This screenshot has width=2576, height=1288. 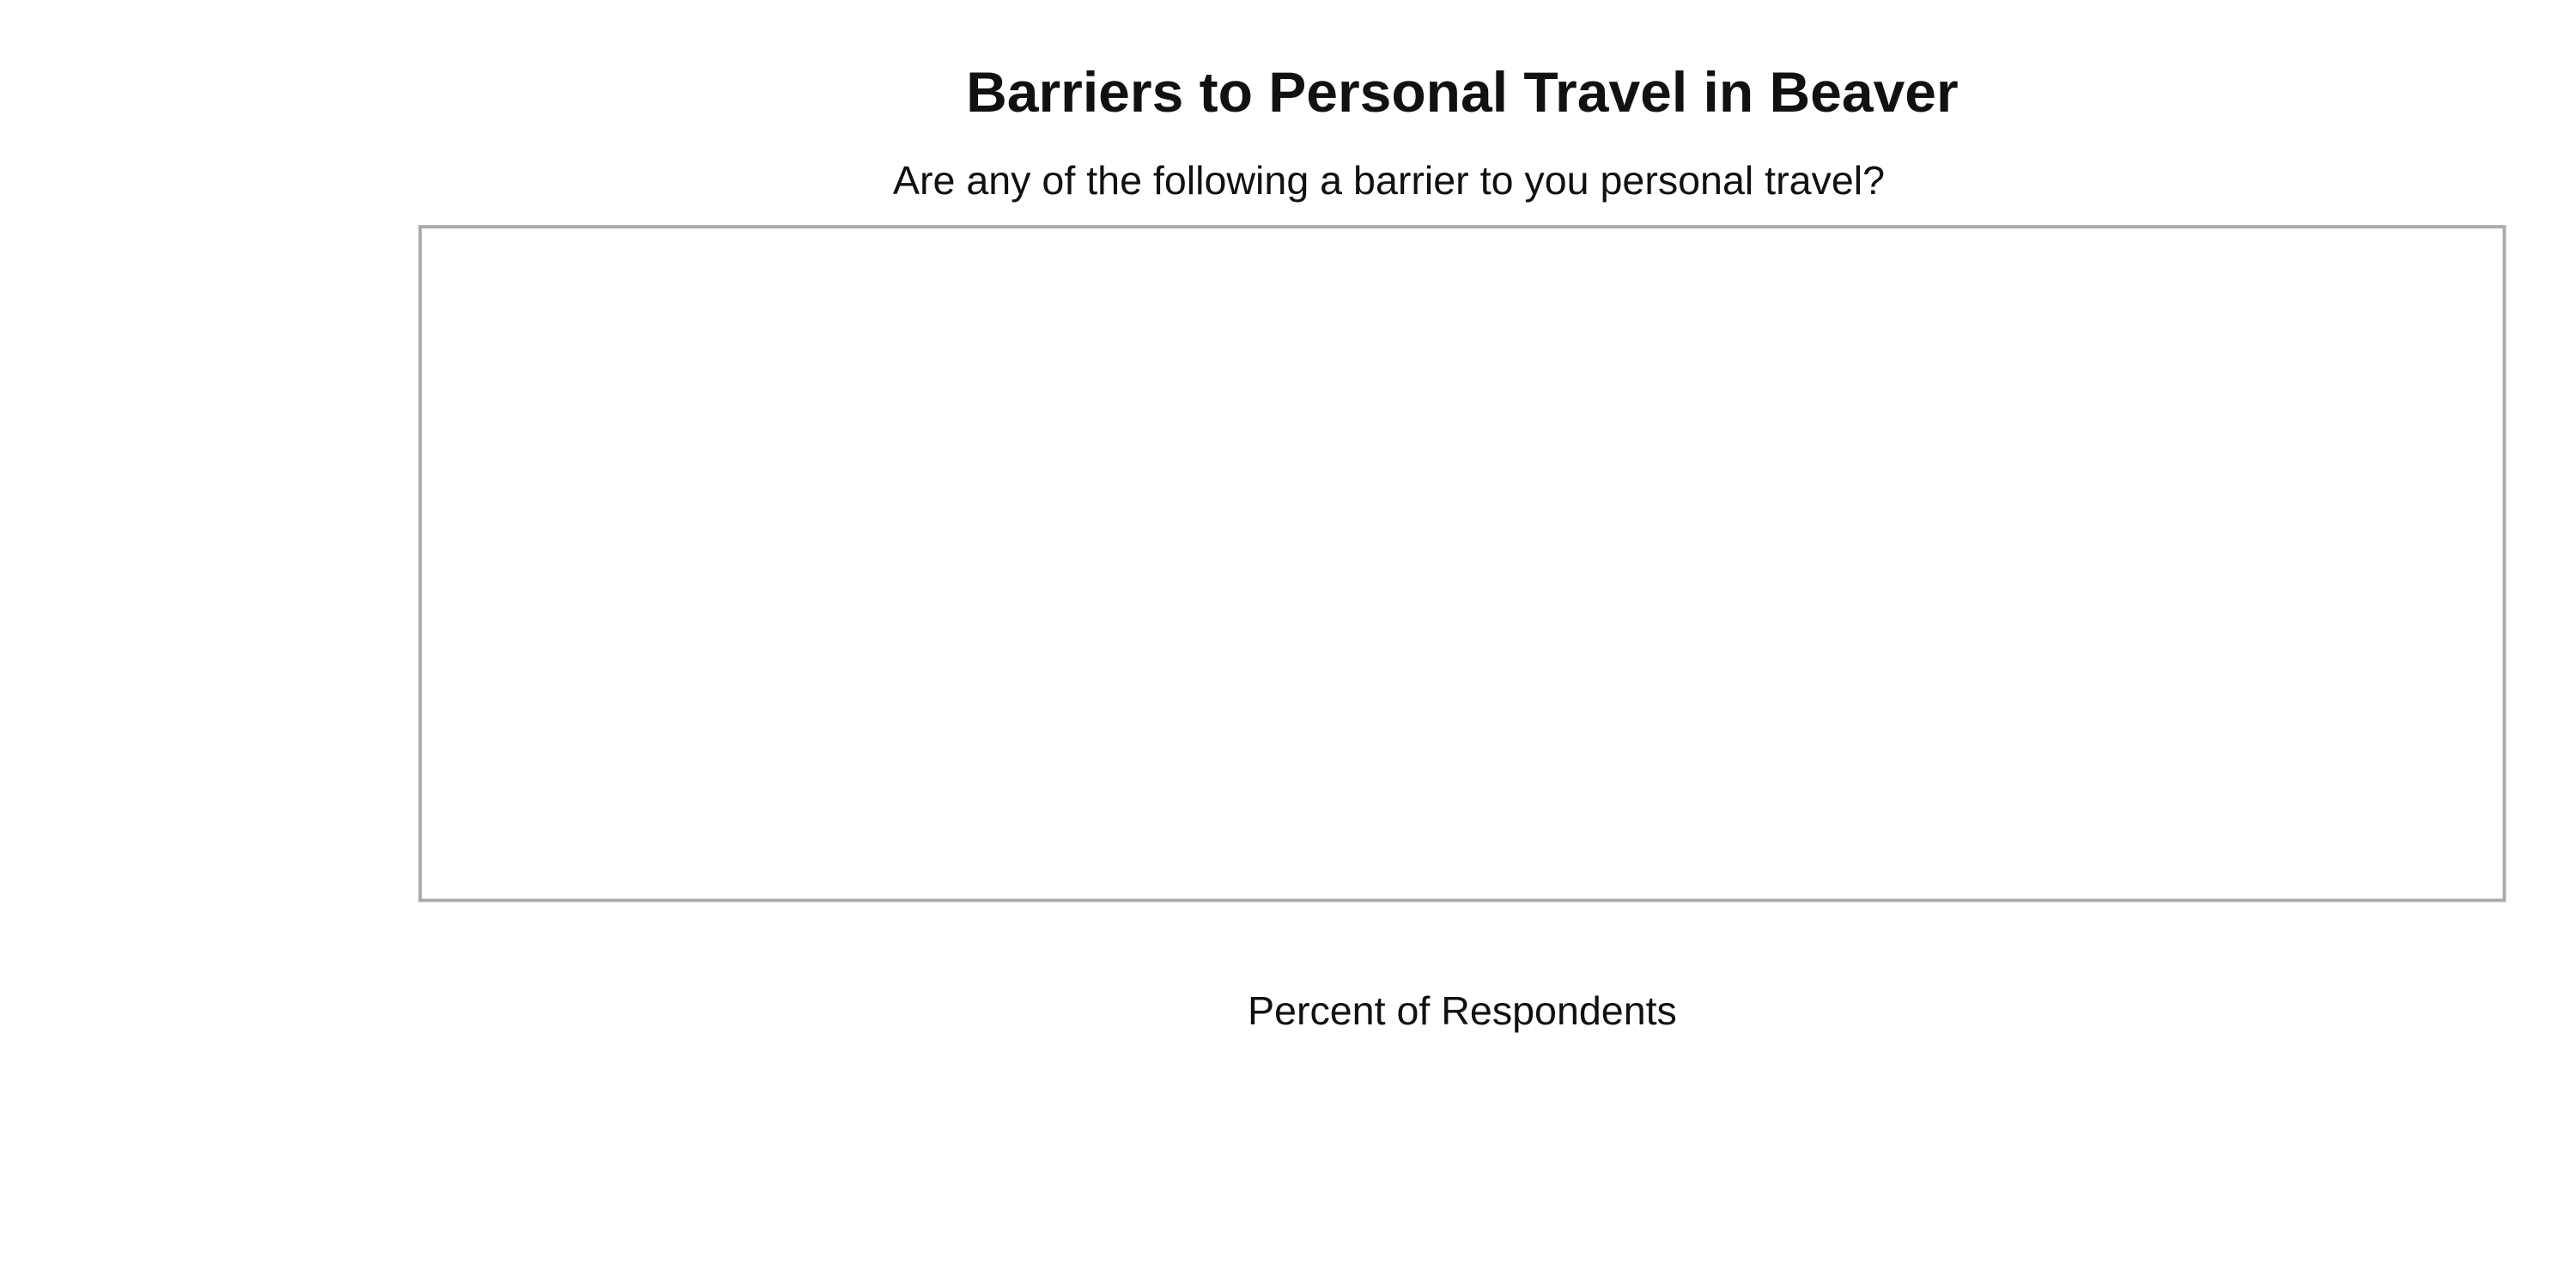 I want to click on chart-title: Barriers to Personal Travel in Beaver, so click(x=1462, y=92).